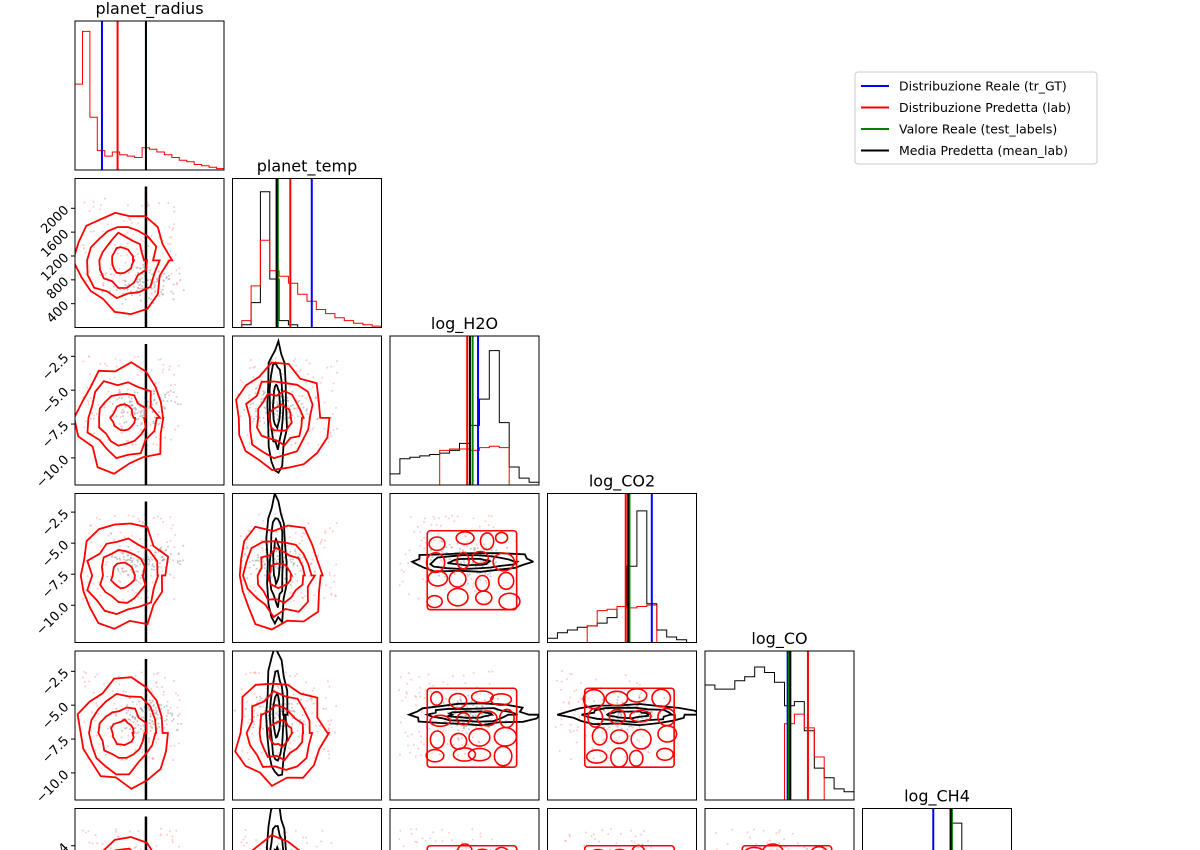 This screenshot has width=1200, height=850. Describe the element at coordinates (464, 829) in the screenshot. I see `panel-frame` at that location.